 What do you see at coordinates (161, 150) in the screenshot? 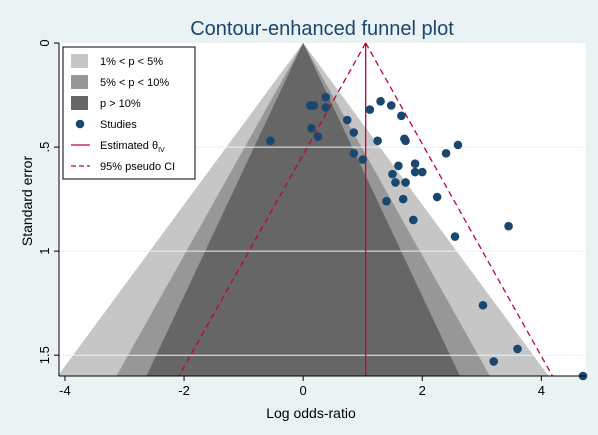
I see `legend-label-subscript: IV` at bounding box center [161, 150].